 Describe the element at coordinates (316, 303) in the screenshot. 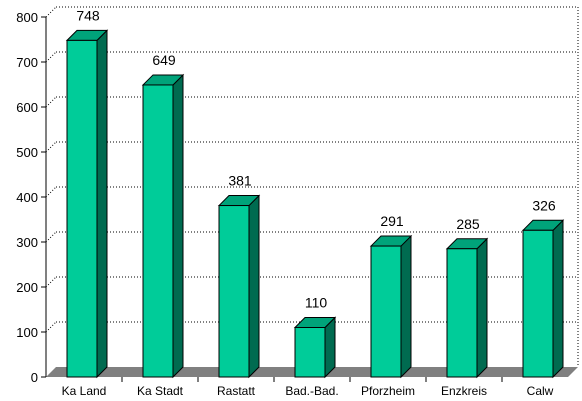

I see `data-label: 110` at that location.